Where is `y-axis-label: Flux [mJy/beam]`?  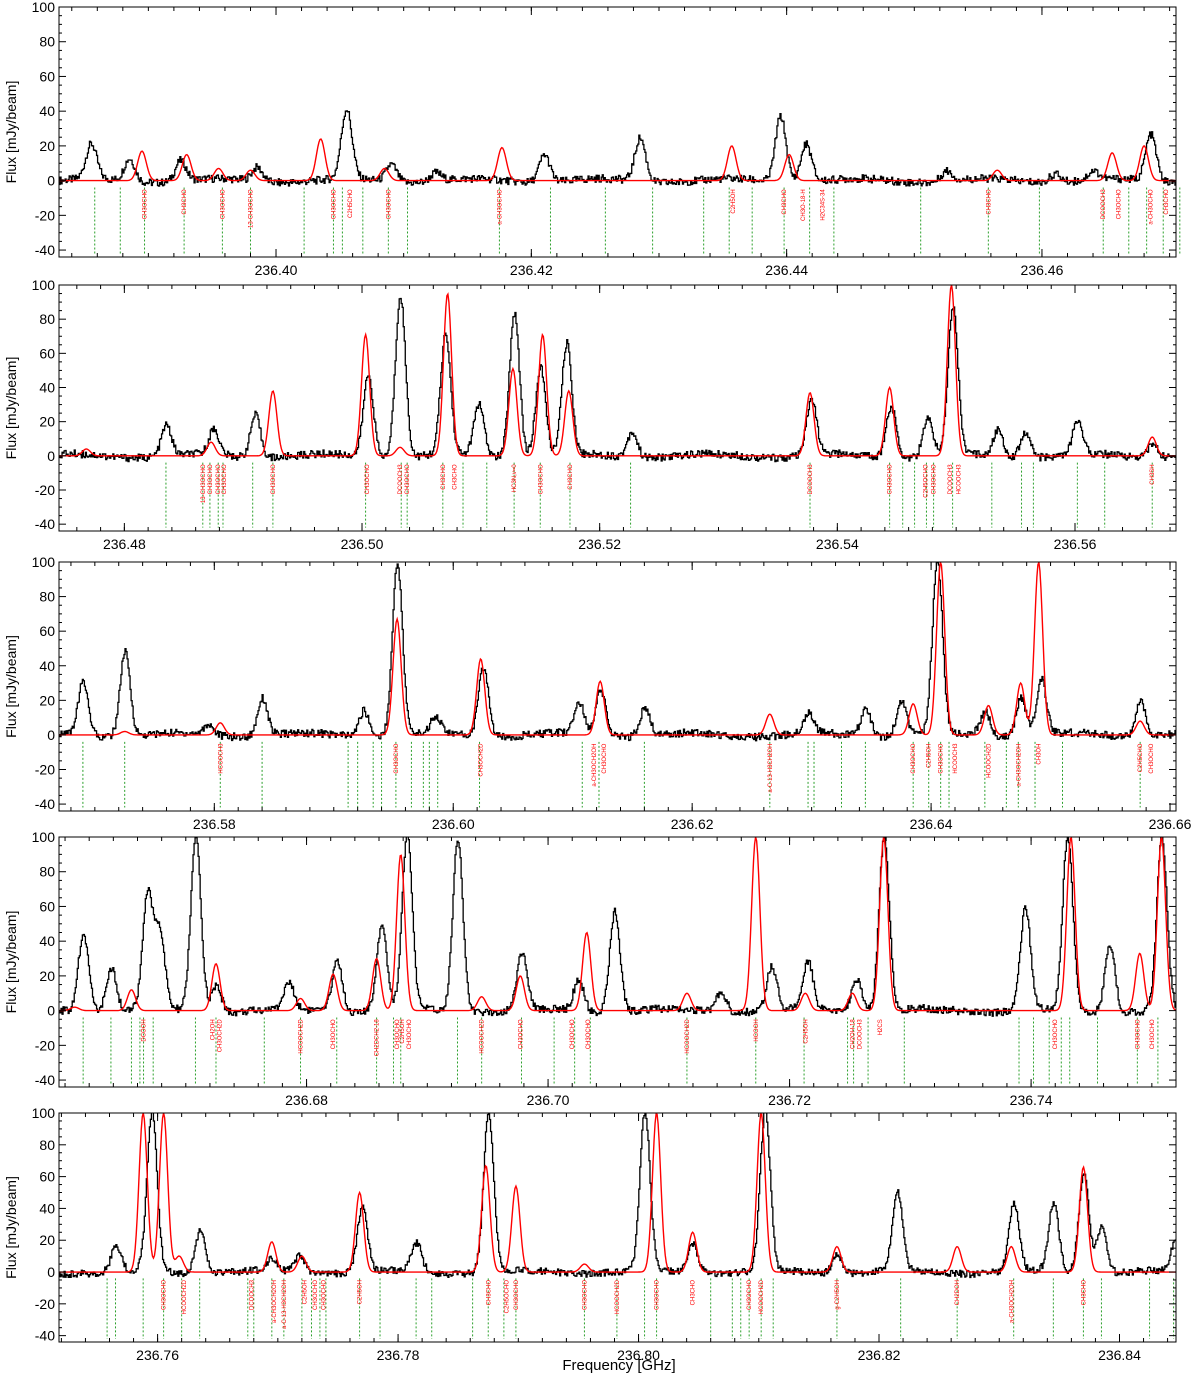 y-axis-label: Flux [mJy/beam] is located at coordinates (11, 686).